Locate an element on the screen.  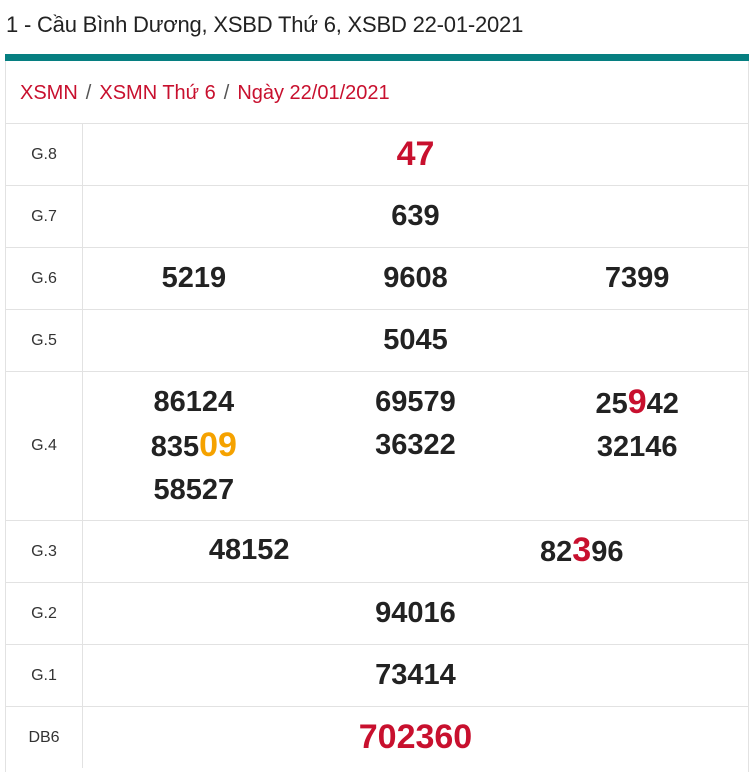
prize-number: 5045 is located at coordinates (415, 340).